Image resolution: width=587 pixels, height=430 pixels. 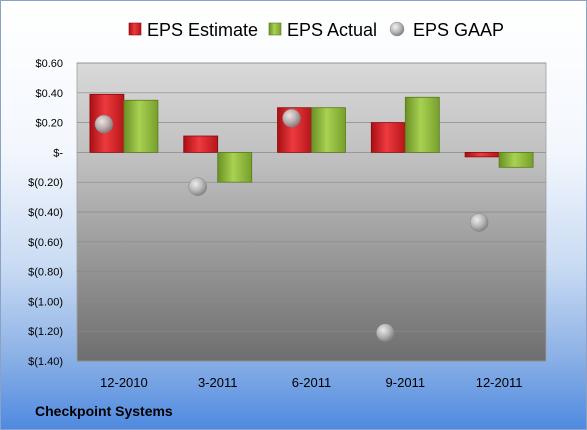 What do you see at coordinates (104, 411) in the screenshot?
I see `company-name: Checkpoint Systems` at bounding box center [104, 411].